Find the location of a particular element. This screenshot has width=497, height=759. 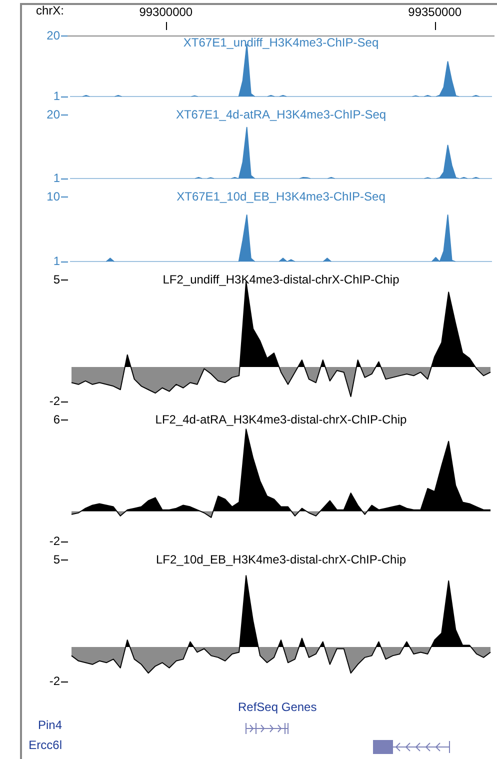

chart-title: LF2_10d_EB_H3K4me3-distal-chrX-ChIP-Chip is located at coordinates (281, 559).